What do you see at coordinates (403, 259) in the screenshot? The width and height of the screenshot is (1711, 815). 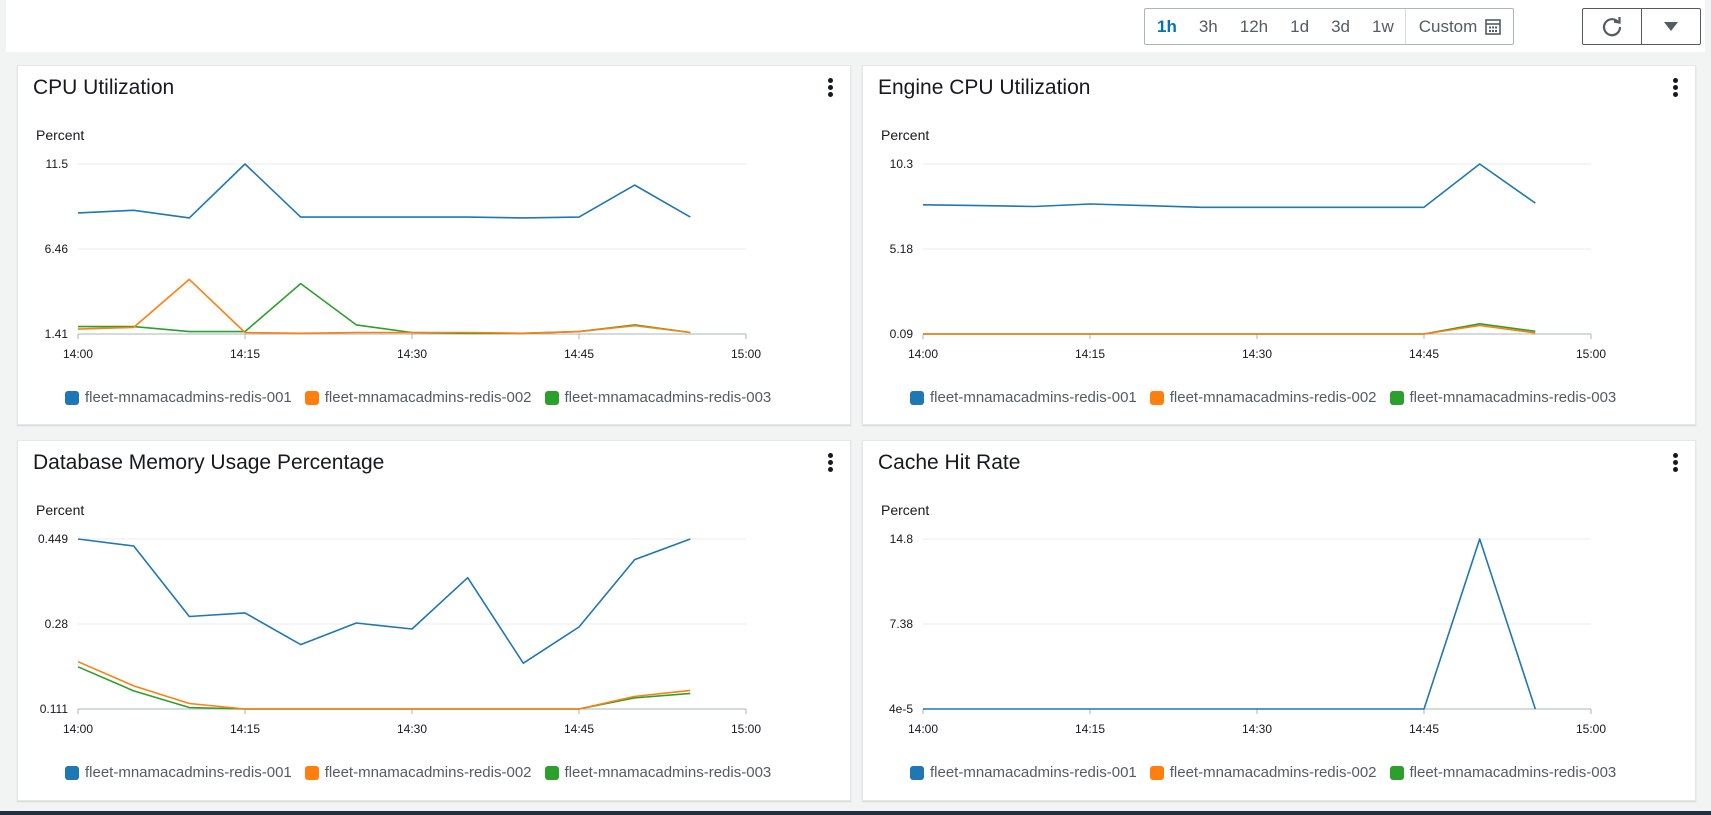 I see `line-chart: 11.5 6.46 1.41 14:00 14:15 14:30 14:45 15:00` at bounding box center [403, 259].